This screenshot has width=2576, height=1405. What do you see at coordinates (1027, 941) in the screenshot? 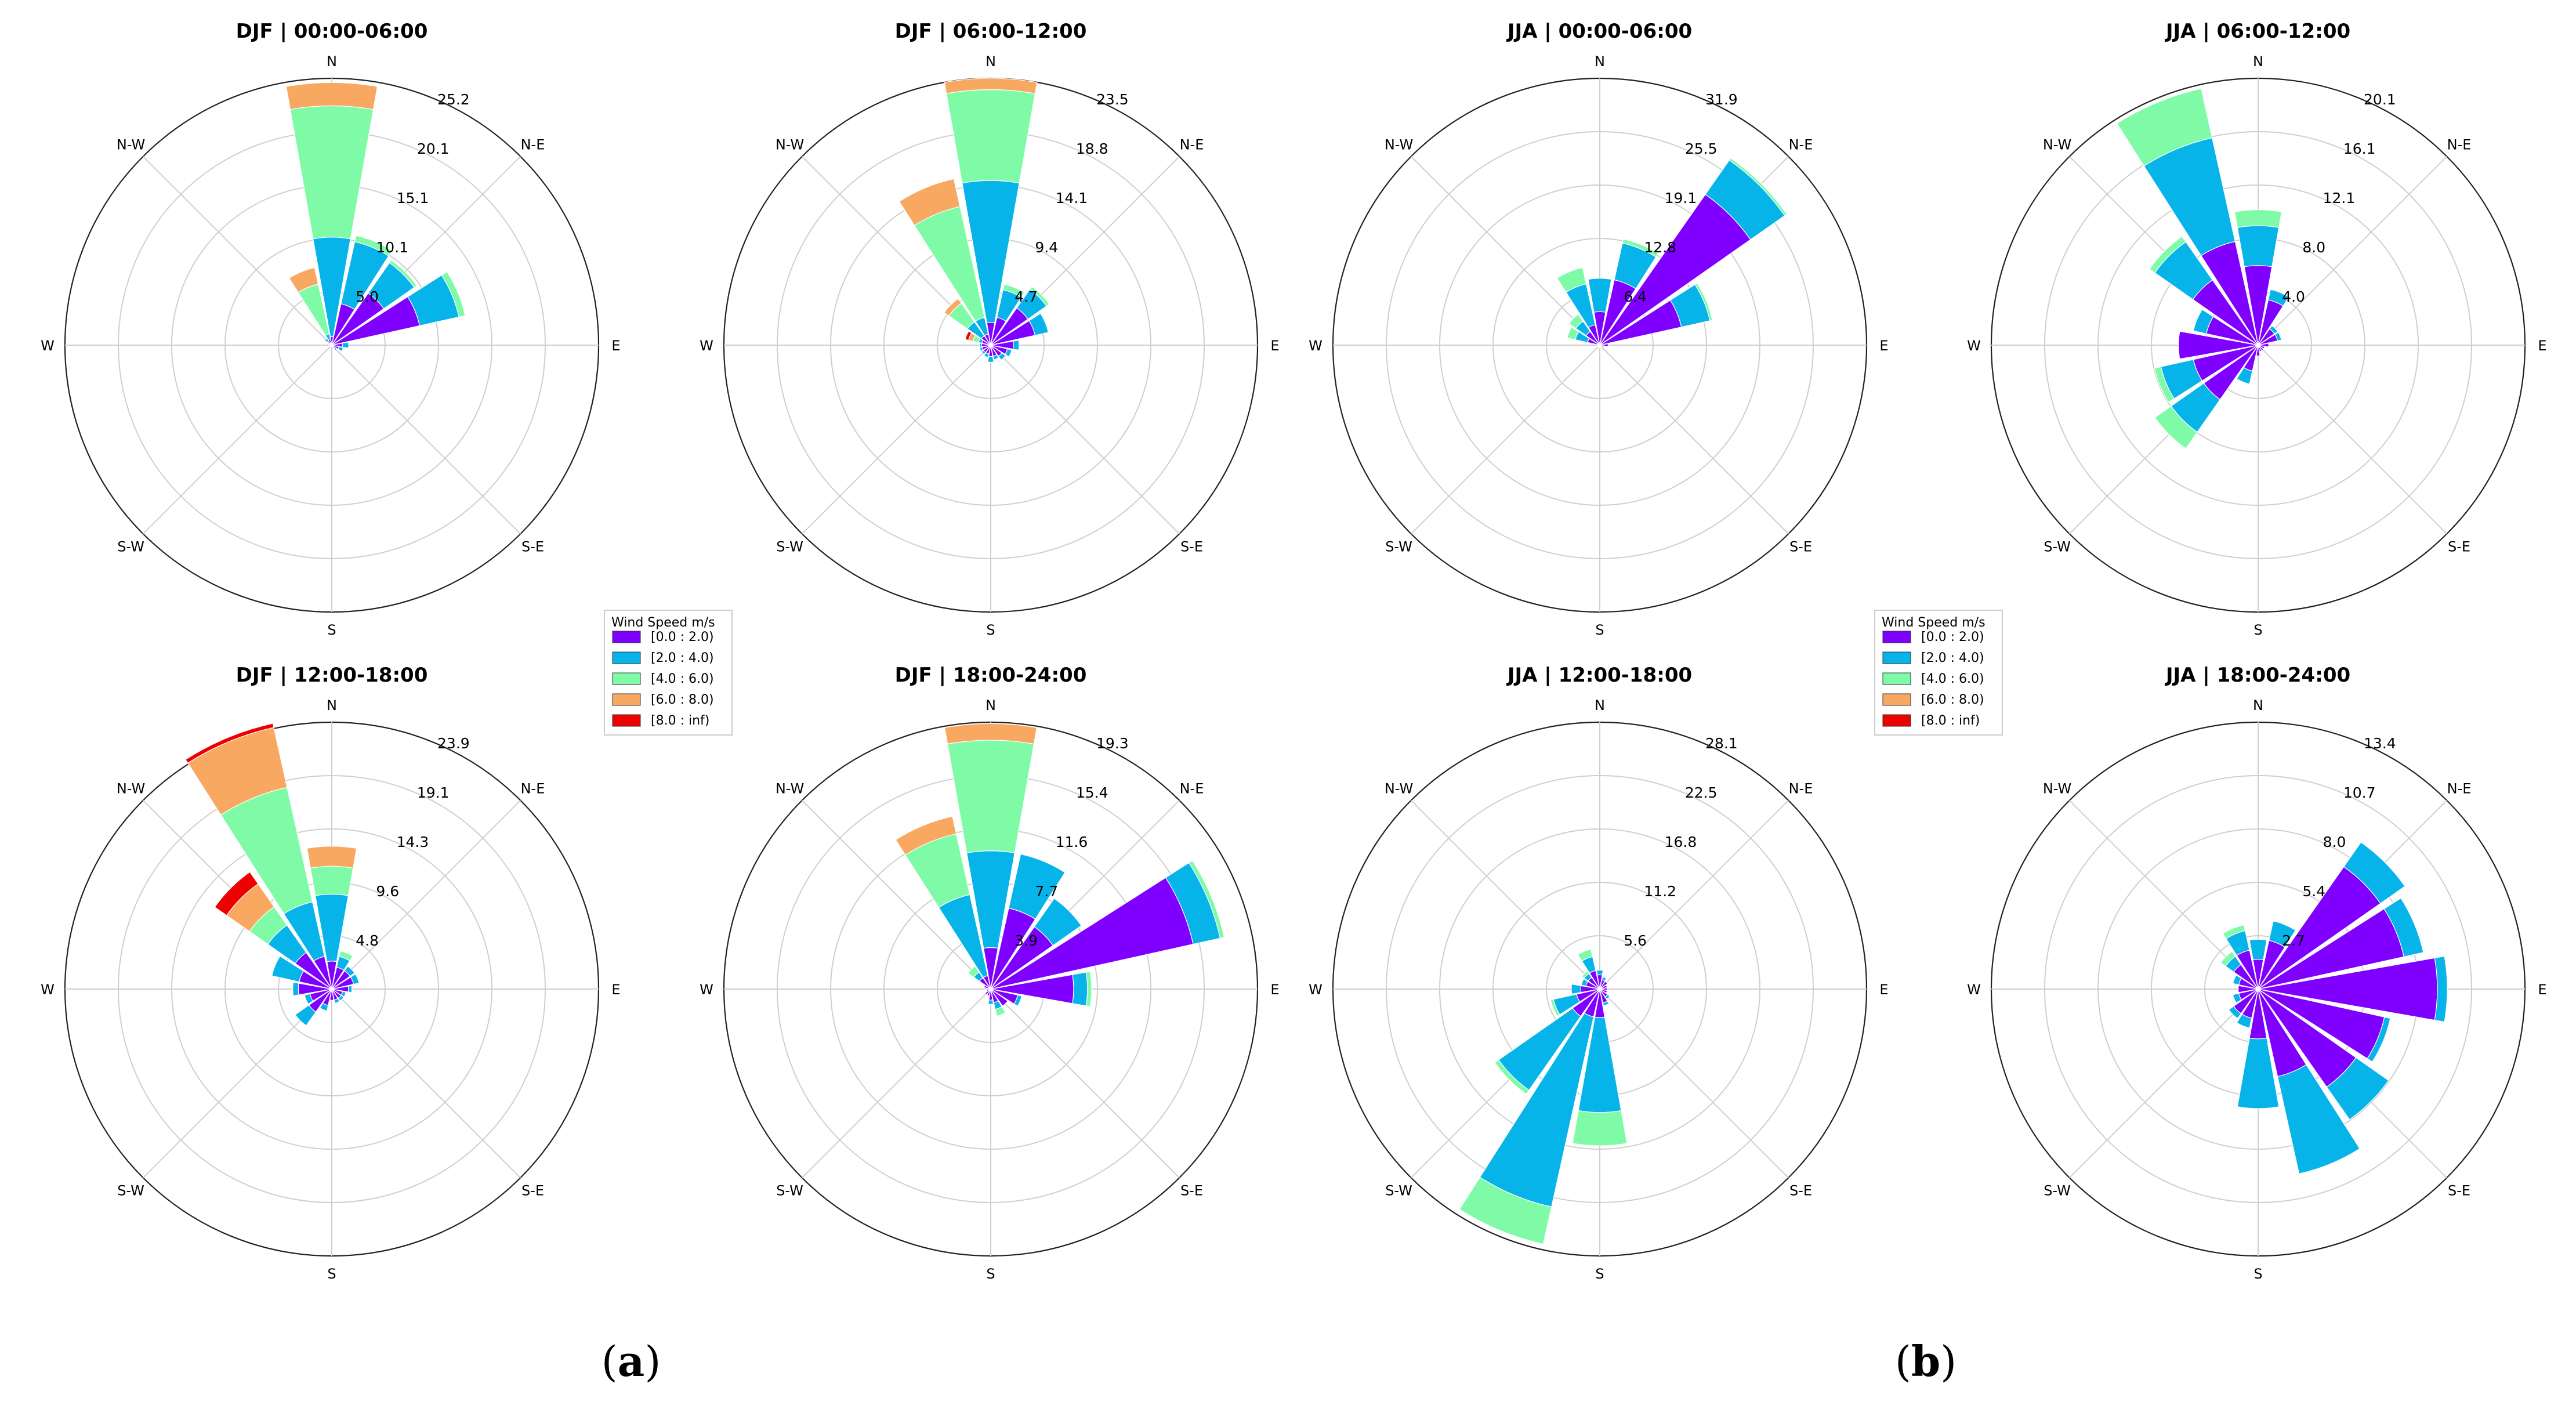
I see `ring-label: 3.9` at bounding box center [1027, 941].